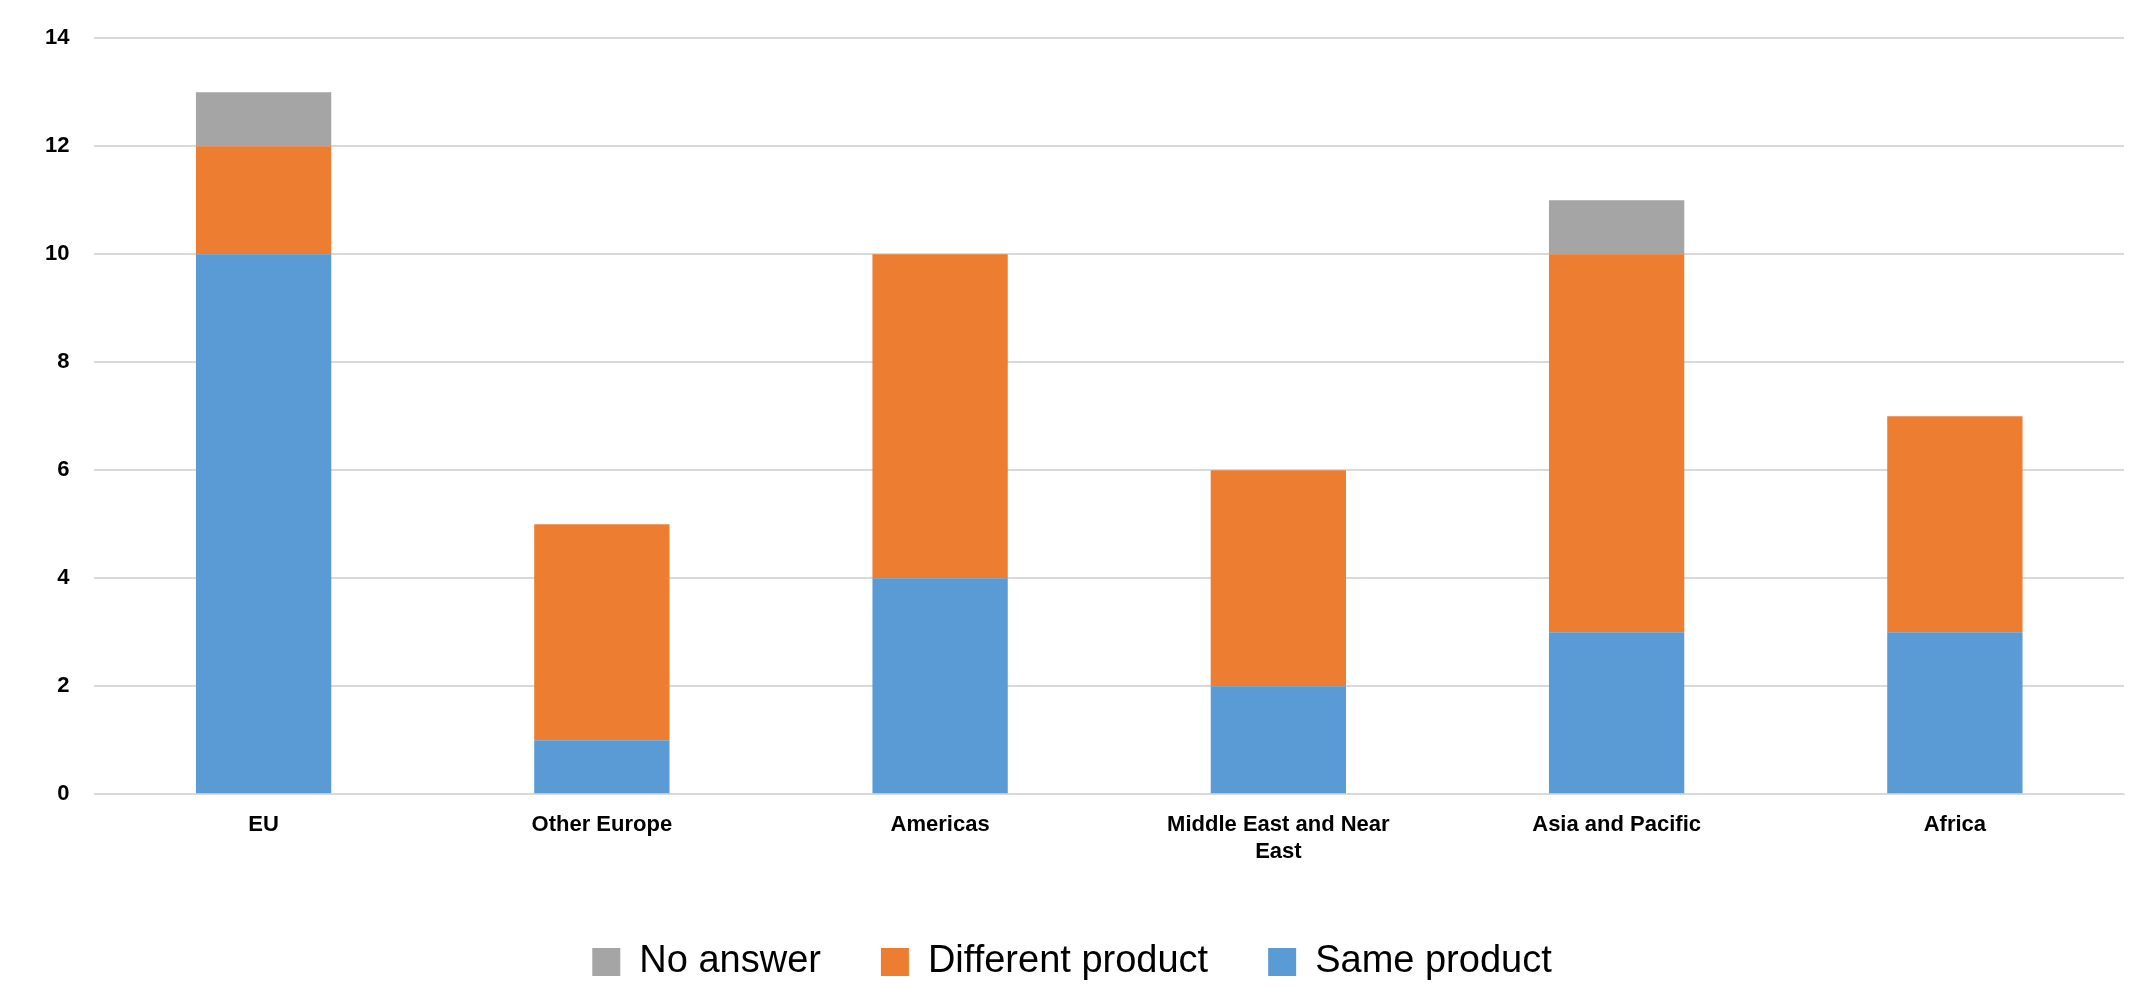 This screenshot has height=996, width=2134. I want to click on y-tick-label: 8, so click(63, 361).